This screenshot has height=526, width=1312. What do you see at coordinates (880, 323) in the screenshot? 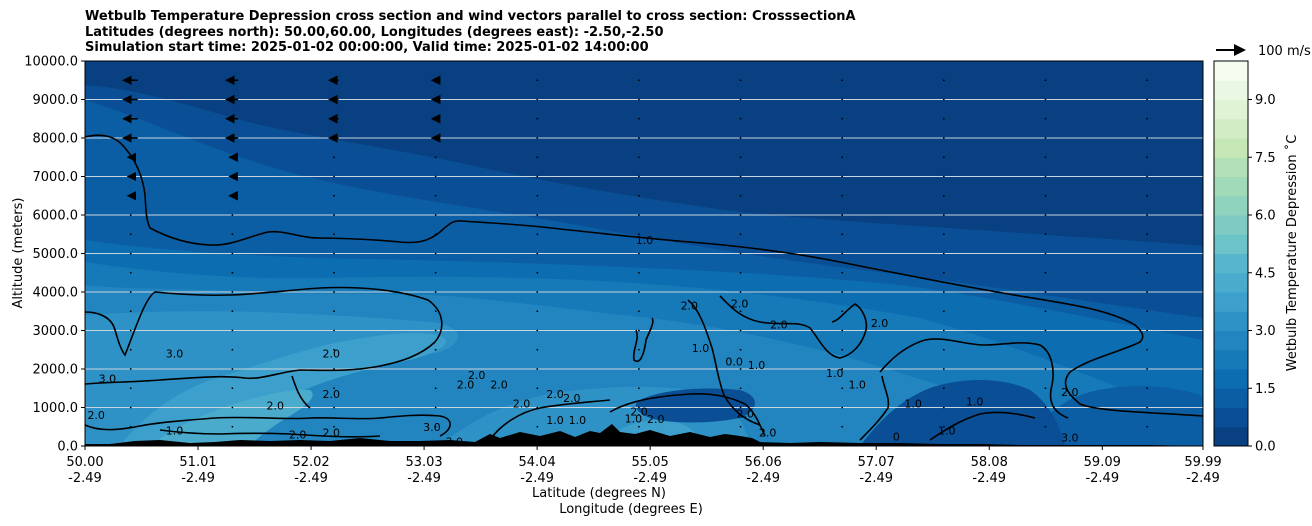
I see `contour-label-1: 2.0` at bounding box center [880, 323].